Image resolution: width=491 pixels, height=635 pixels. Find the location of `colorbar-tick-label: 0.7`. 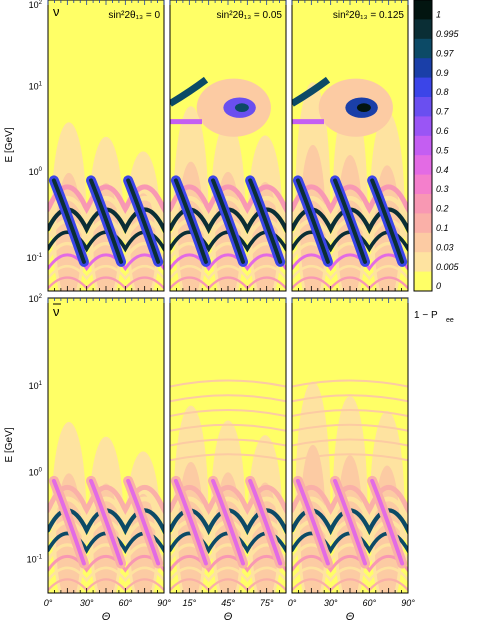

colorbar-tick-label: 0.7 is located at coordinates (443, 112).